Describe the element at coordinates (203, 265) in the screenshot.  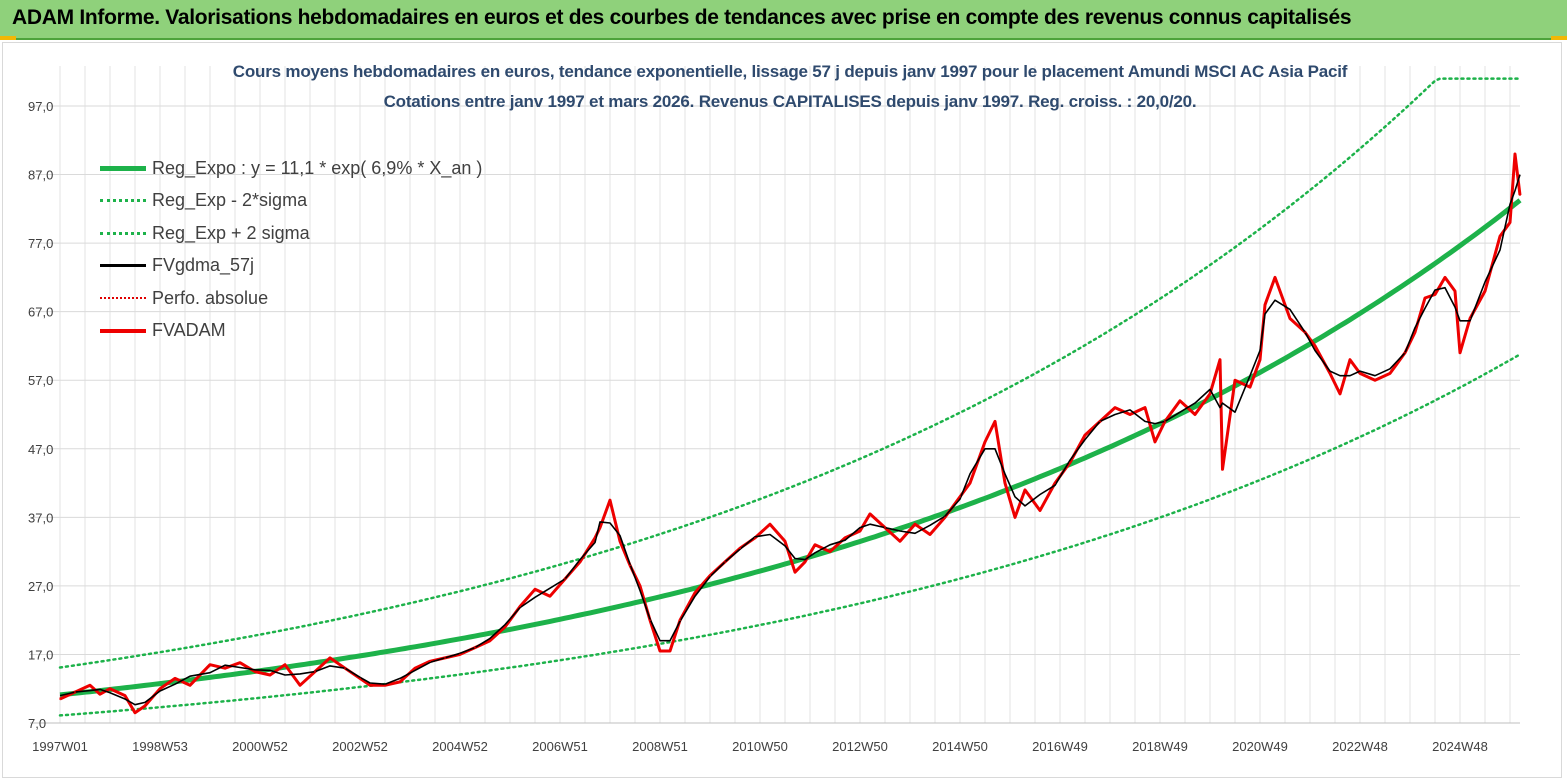
I see `legend-label: FVgdma_57j` at that location.